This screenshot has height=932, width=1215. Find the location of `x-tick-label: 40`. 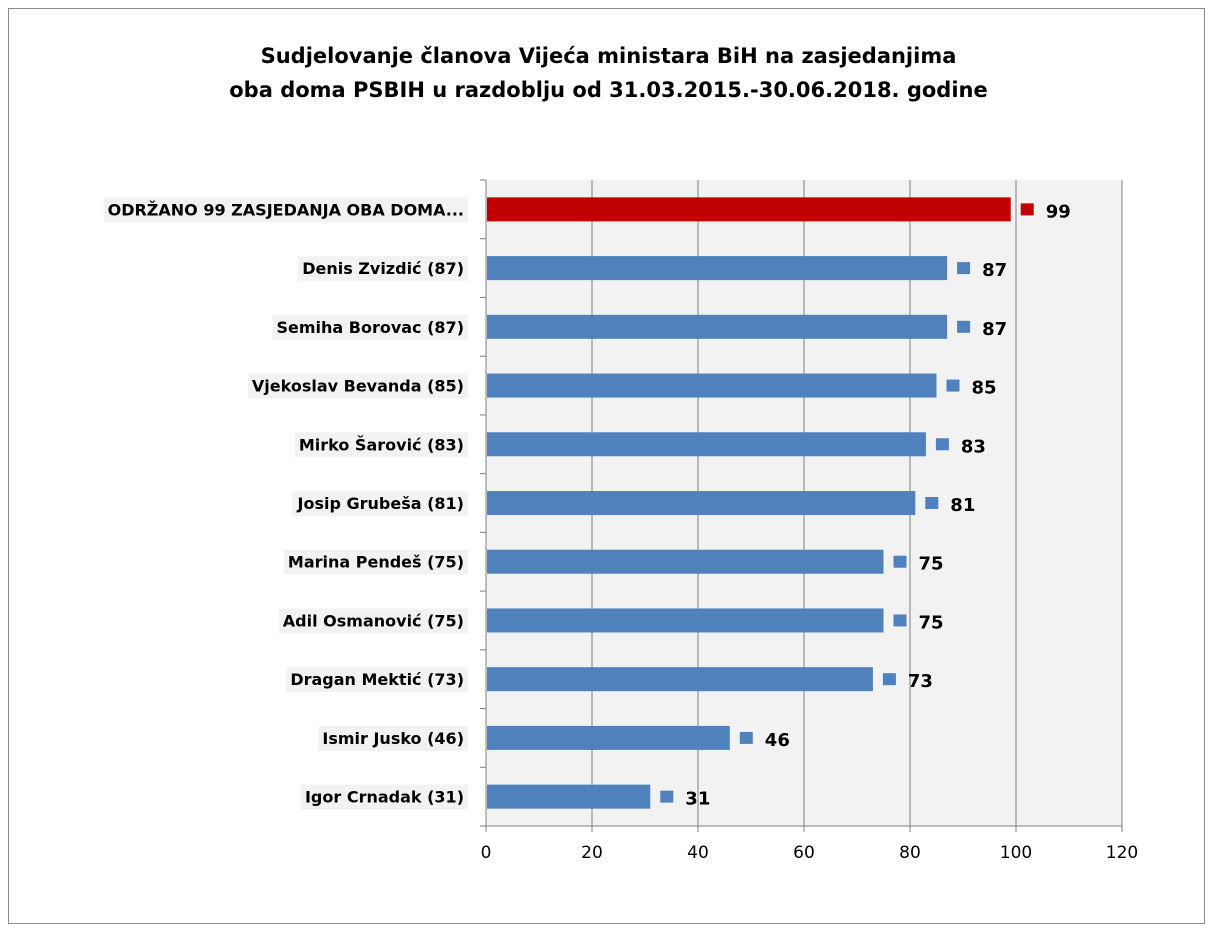

x-tick-label: 40 is located at coordinates (698, 853).